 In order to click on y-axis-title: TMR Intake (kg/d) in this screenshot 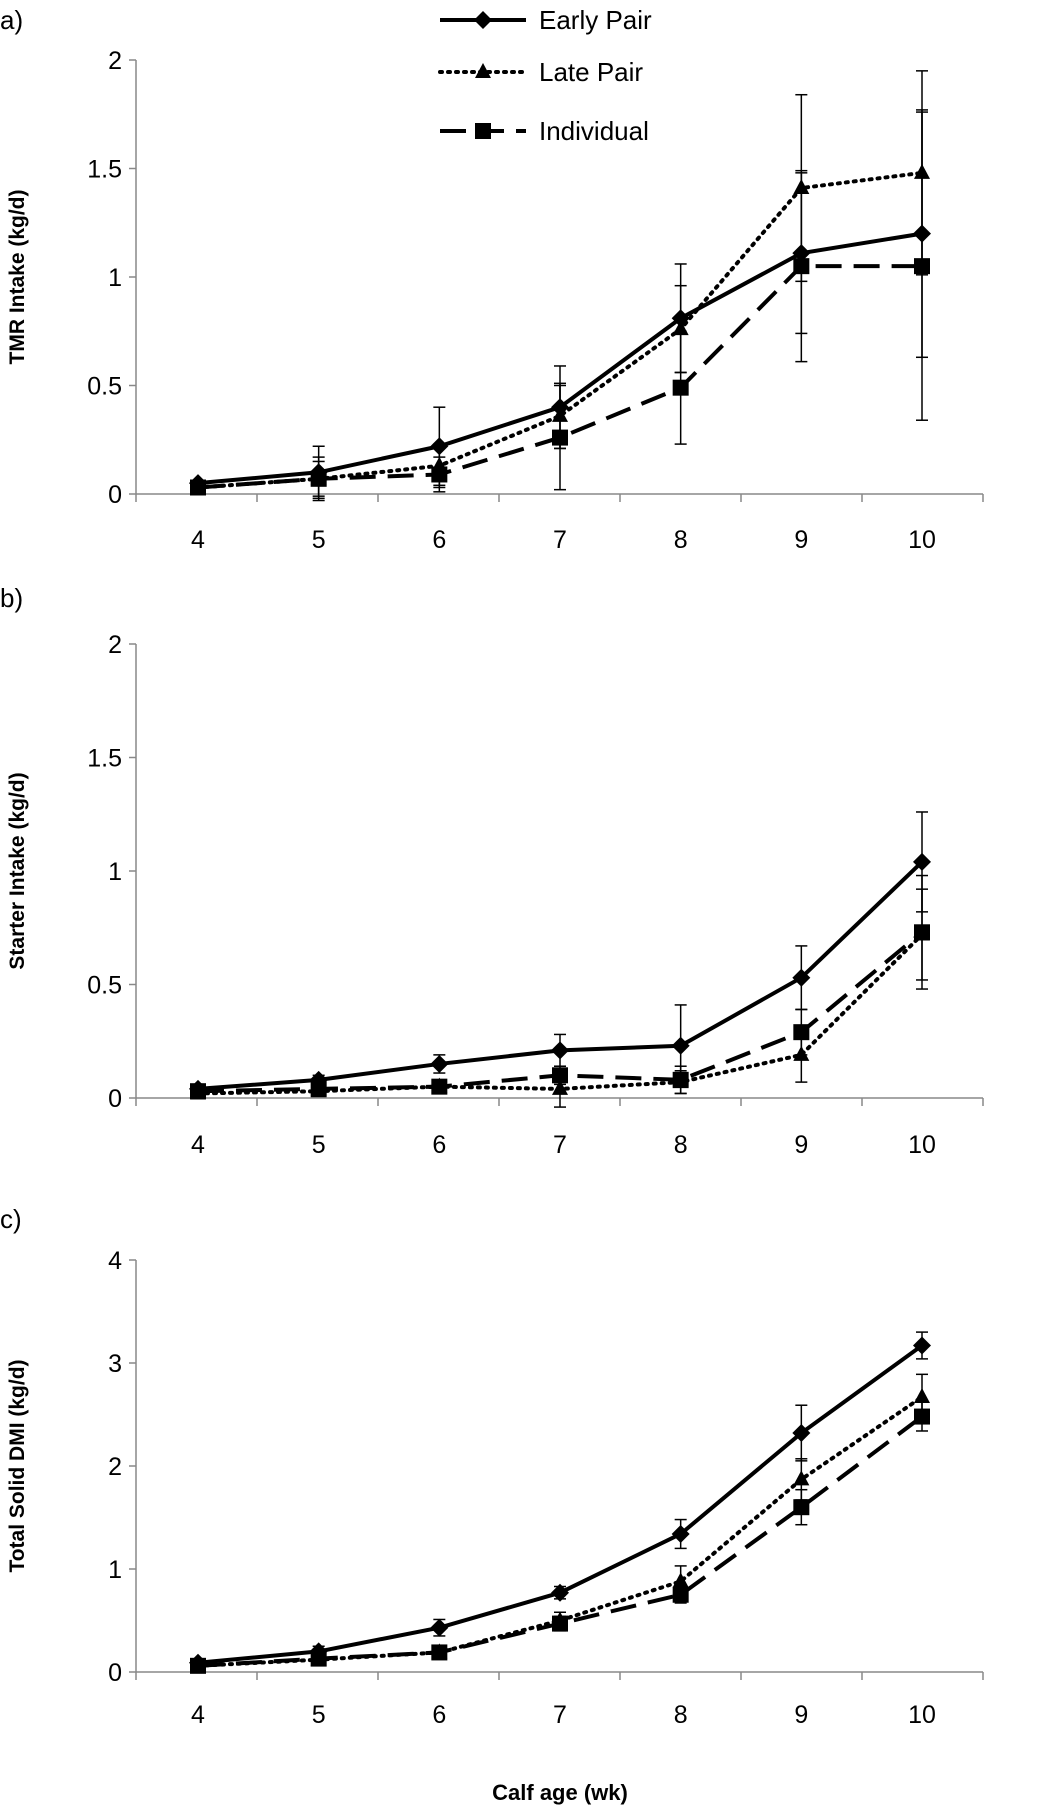, I will do `click(17, 276)`.